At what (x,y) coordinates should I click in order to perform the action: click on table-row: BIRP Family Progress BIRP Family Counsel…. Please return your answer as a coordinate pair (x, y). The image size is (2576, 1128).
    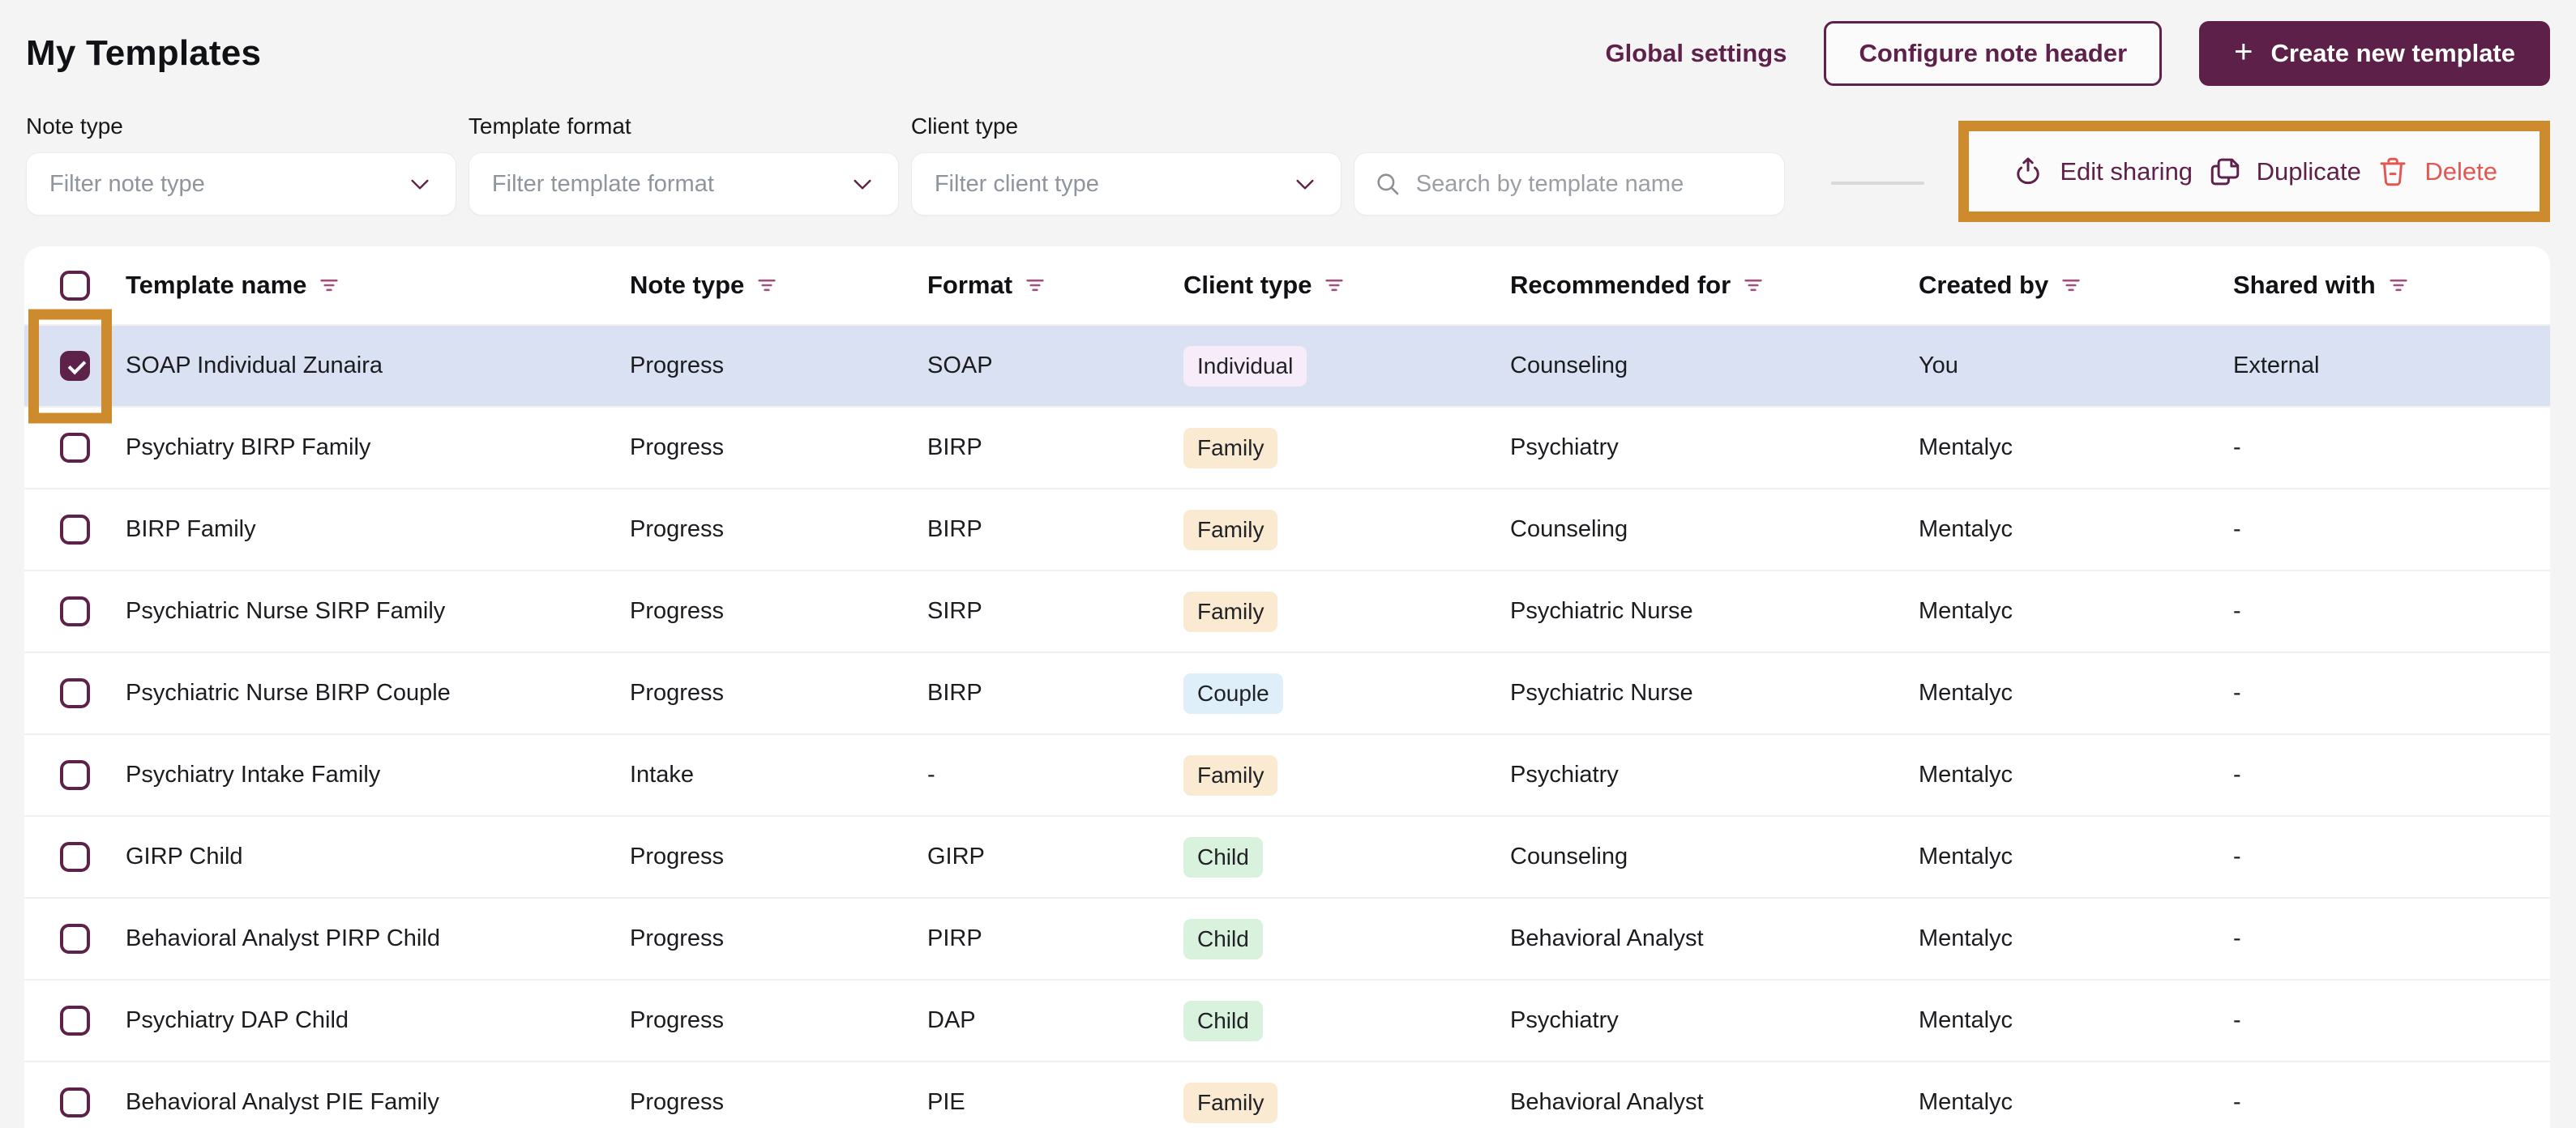
    Looking at the image, I should click on (1287, 529).